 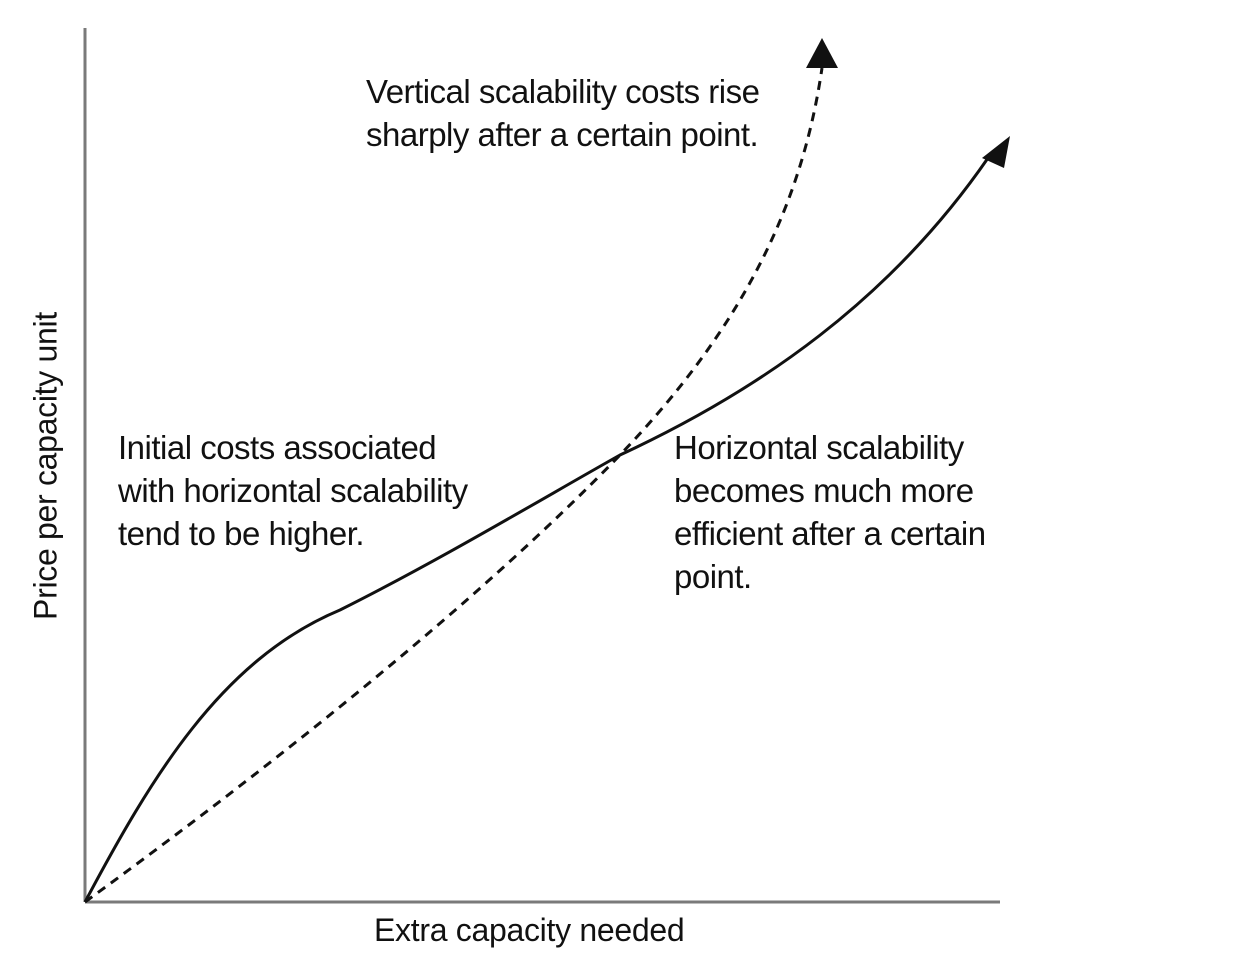 I want to click on annotation-line: Initial costs associated, so click(x=277, y=447).